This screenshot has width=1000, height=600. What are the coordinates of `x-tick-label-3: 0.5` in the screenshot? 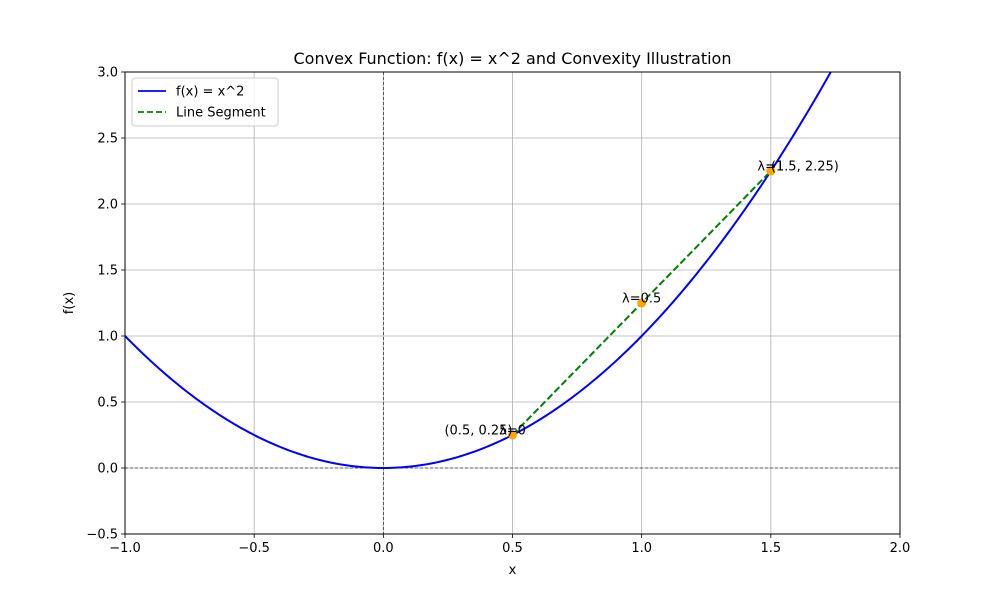 It's located at (512, 548).